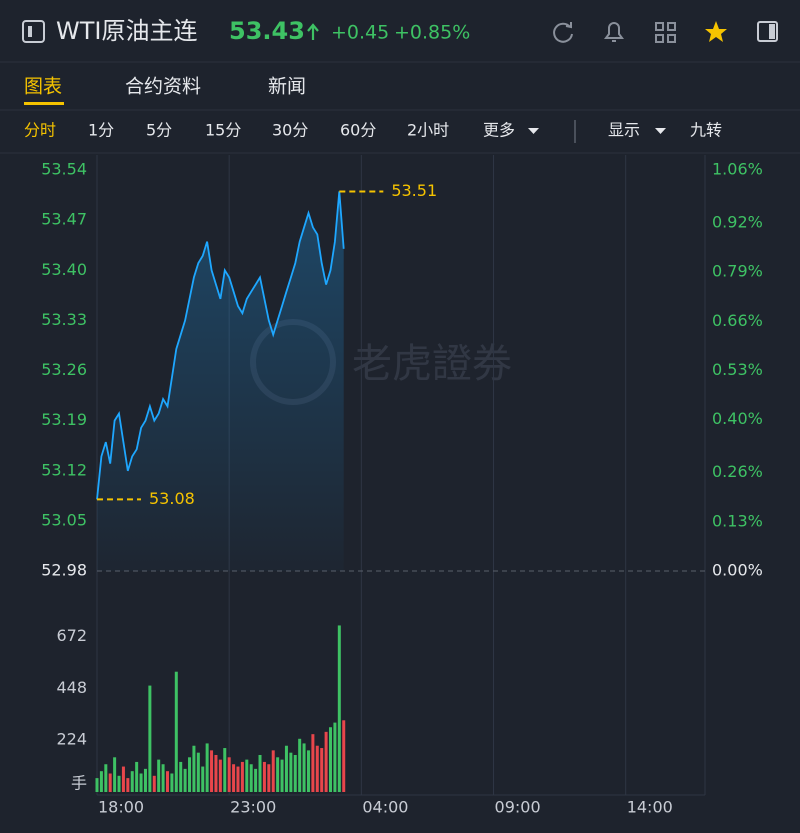 This screenshot has width=800, height=833. I want to click on y2-tick-label: 0.92%, so click(737, 221).